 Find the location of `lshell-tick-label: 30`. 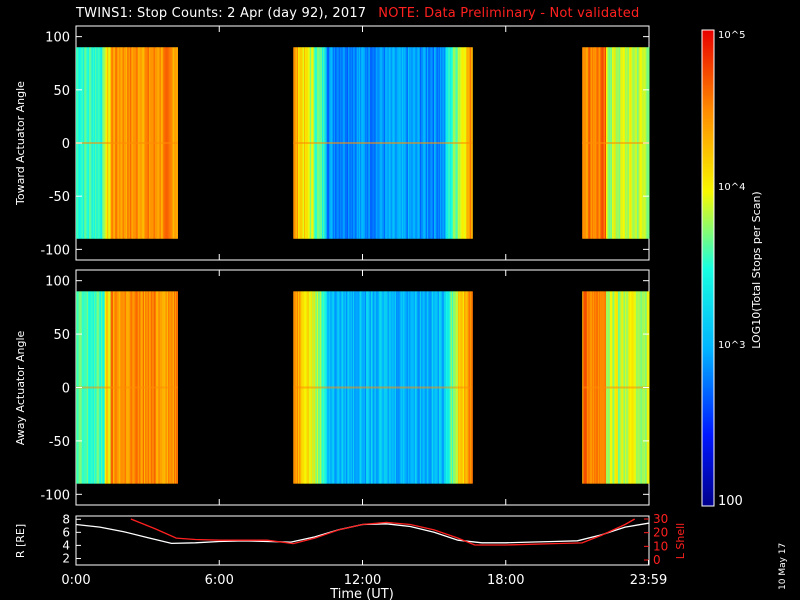

lshell-tick-label: 30 is located at coordinates (660, 519).